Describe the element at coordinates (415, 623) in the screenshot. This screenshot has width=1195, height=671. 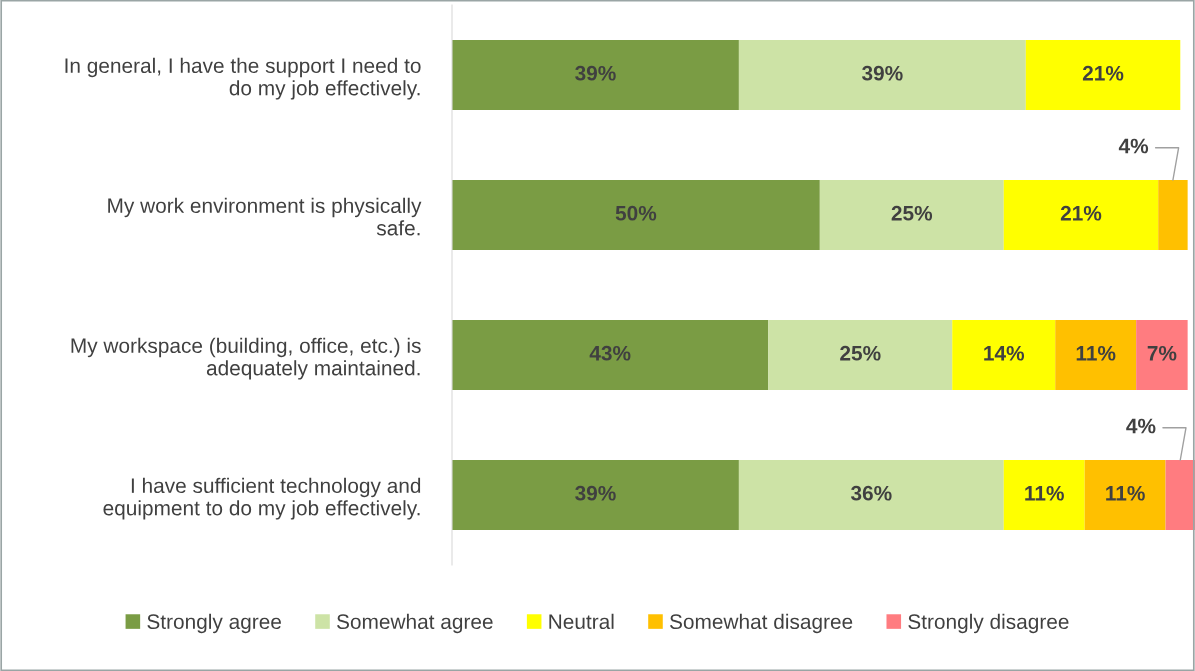
I see `legend-label: Somewhat agree` at that location.